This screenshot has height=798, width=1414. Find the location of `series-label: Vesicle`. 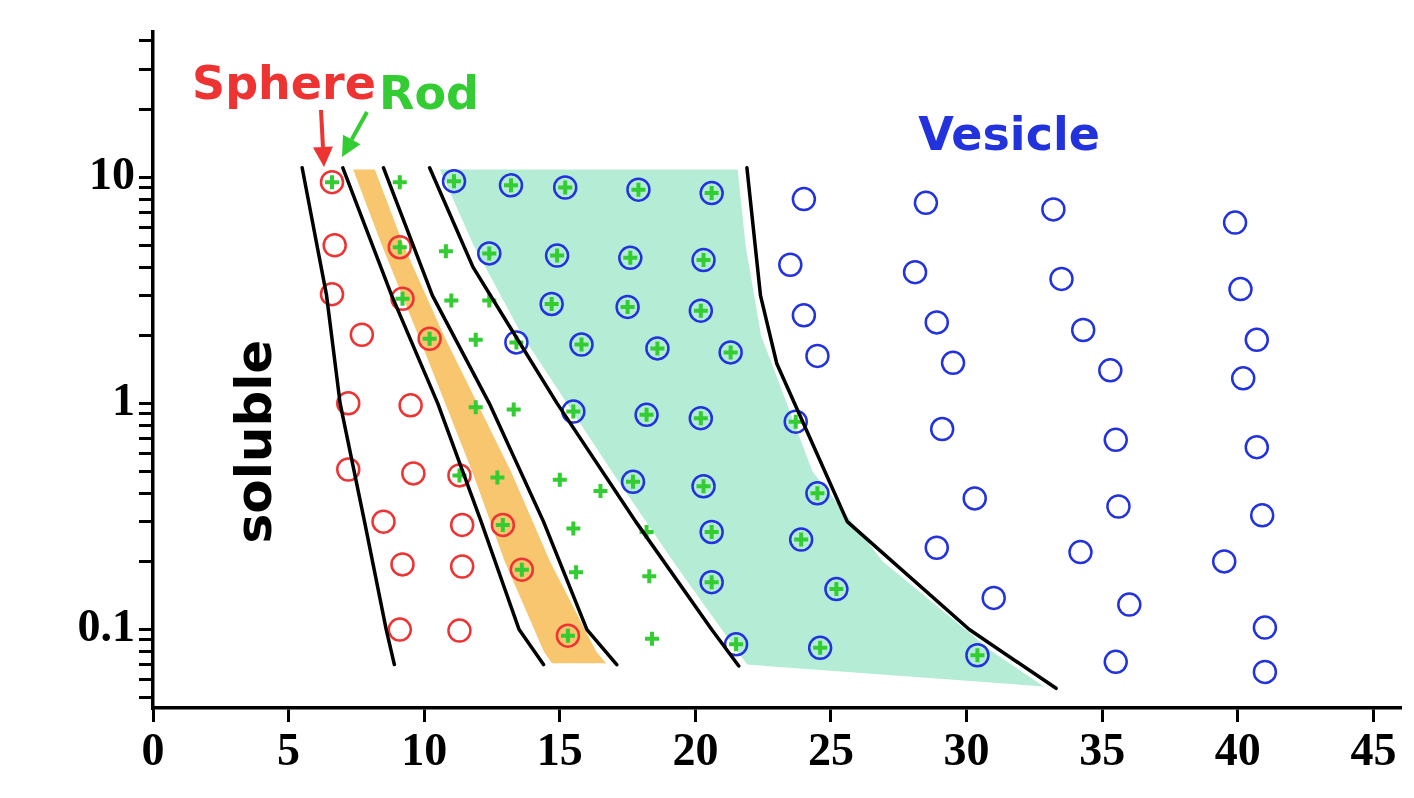

series-label: Vesicle is located at coordinates (1009, 134).